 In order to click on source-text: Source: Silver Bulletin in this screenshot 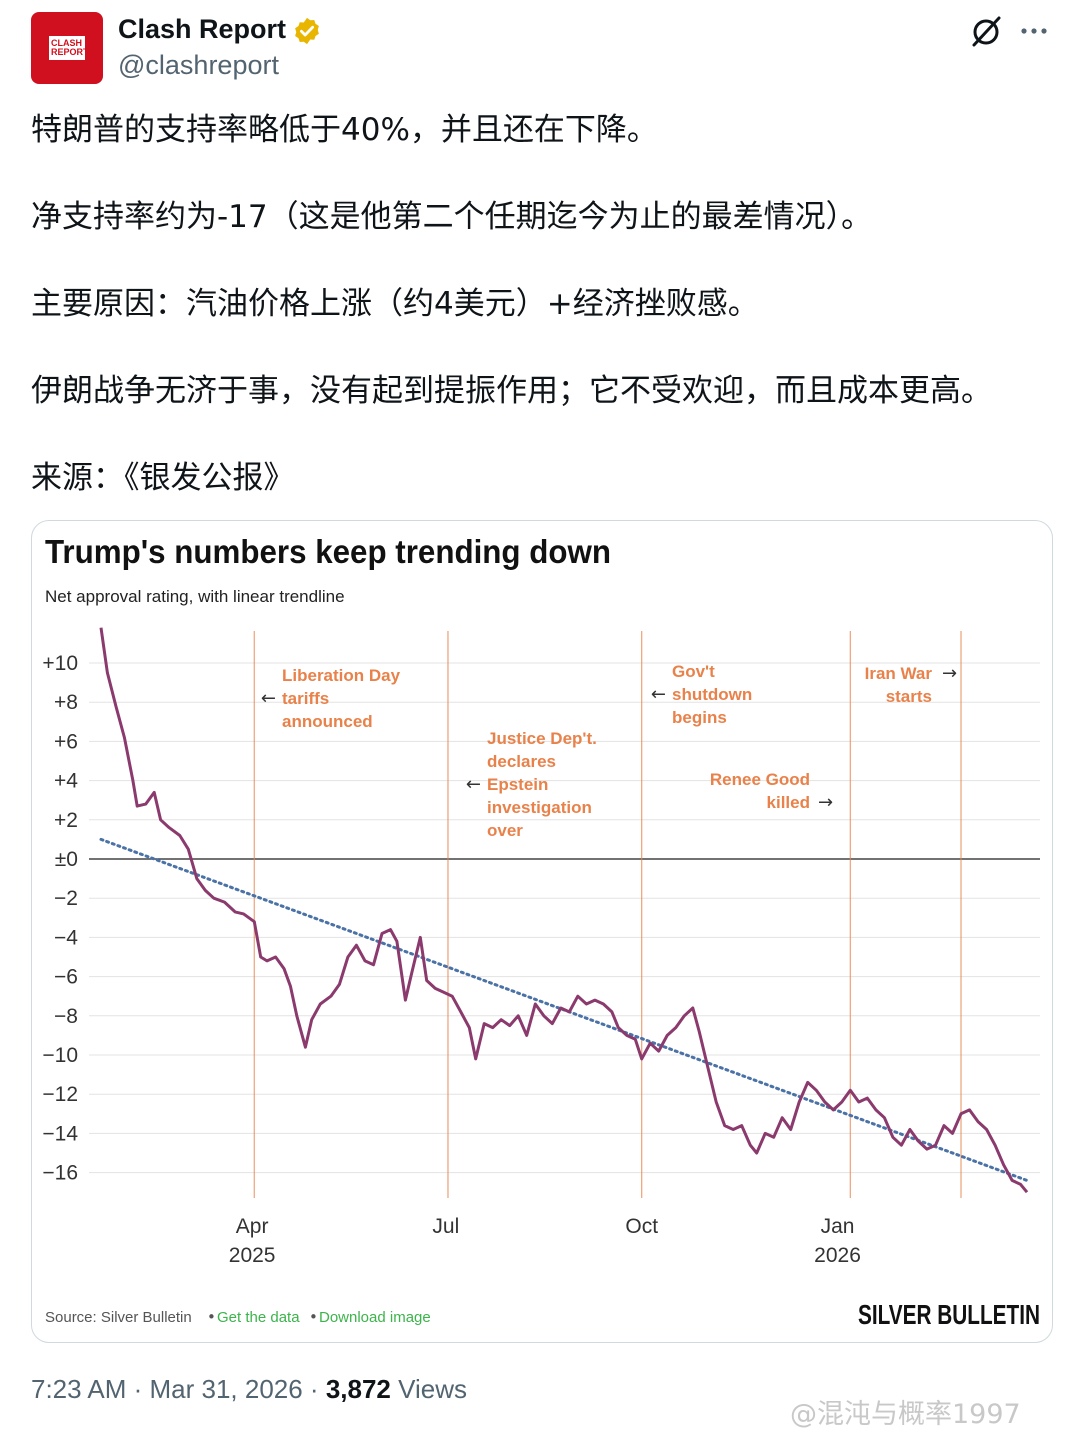, I will do `click(118, 1317)`.